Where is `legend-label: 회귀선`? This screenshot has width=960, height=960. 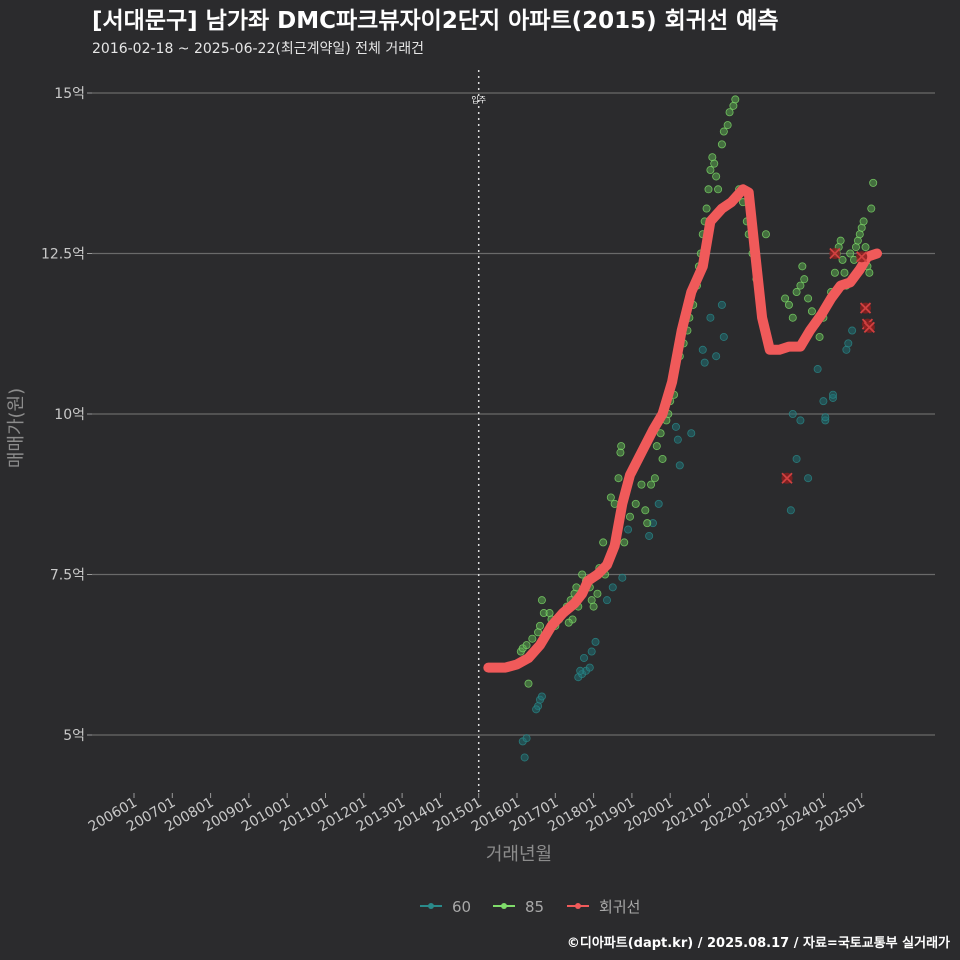 legend-label: 회귀선 is located at coordinates (619, 907).